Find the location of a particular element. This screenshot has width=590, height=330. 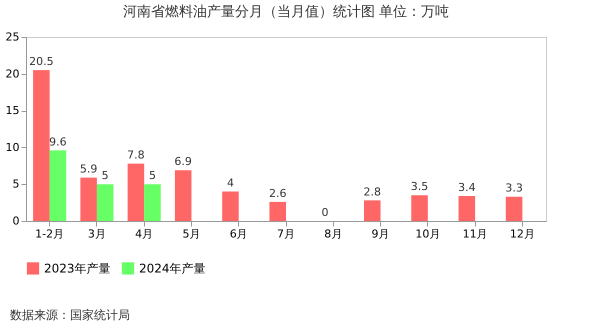

x-tick-label: 6月 is located at coordinates (239, 234).